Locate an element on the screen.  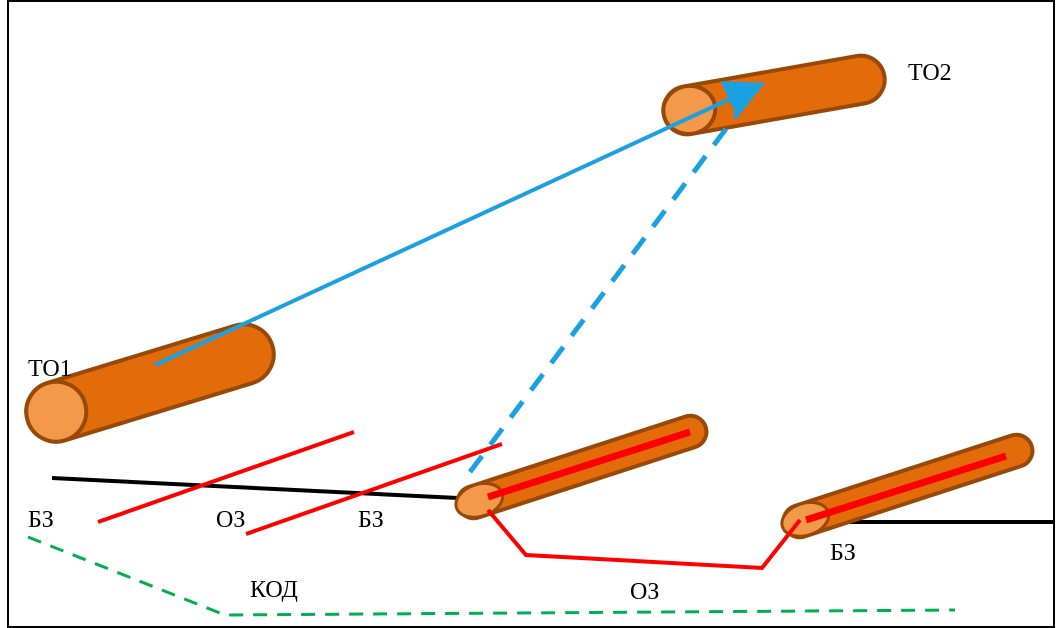
black-line-left is located at coordinates (255, 488).